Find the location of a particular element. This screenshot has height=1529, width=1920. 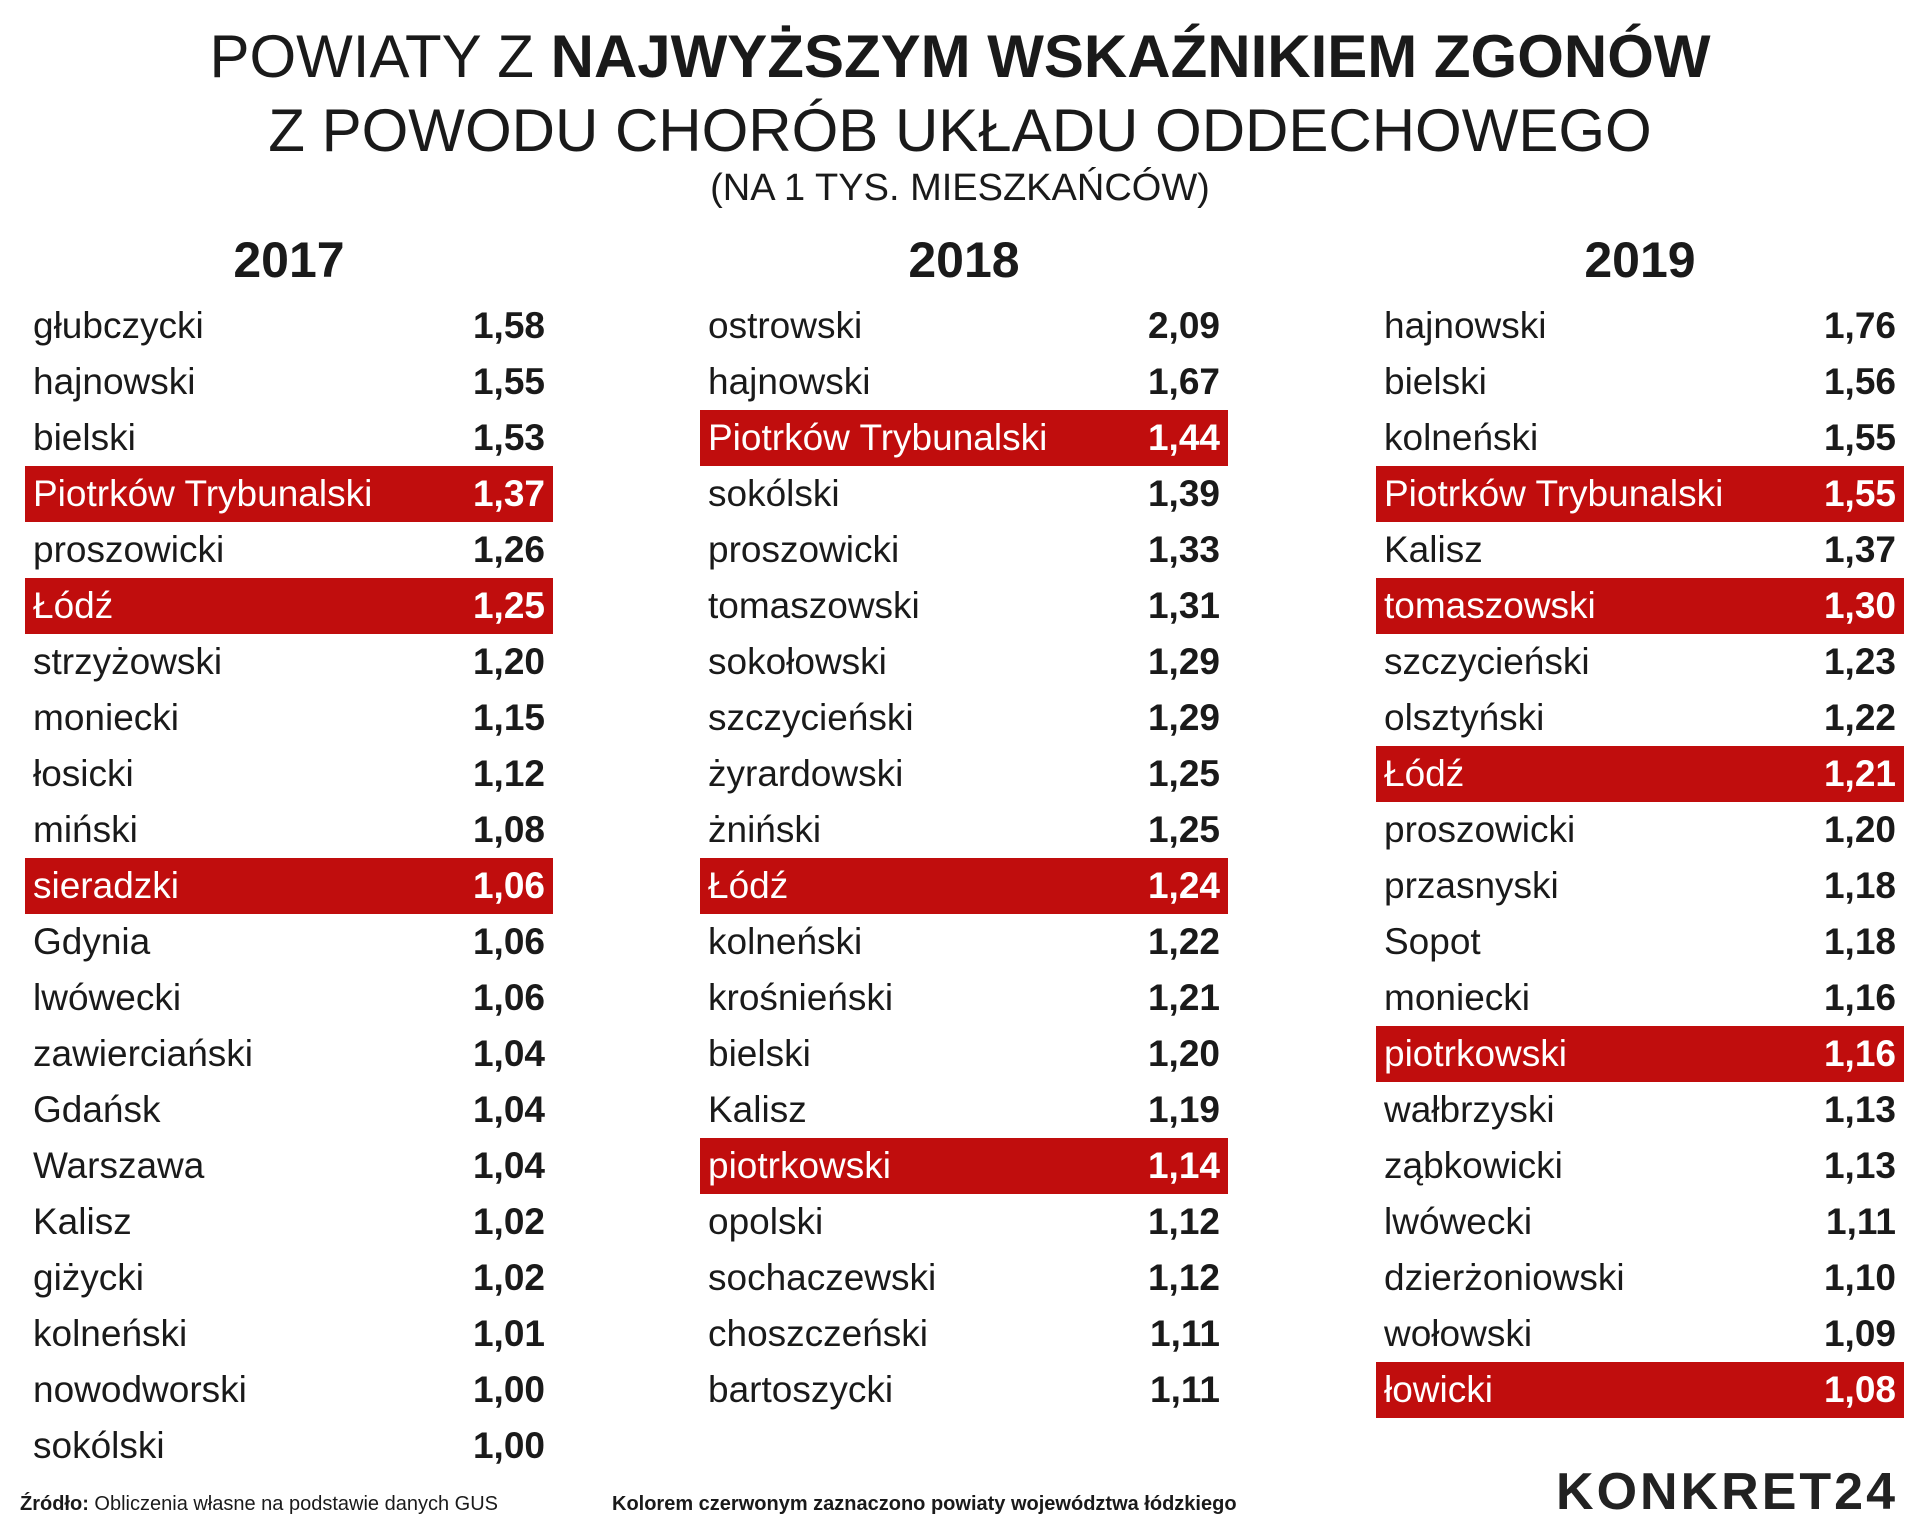

death-rate-value: 1,53 is located at coordinates (508, 437).